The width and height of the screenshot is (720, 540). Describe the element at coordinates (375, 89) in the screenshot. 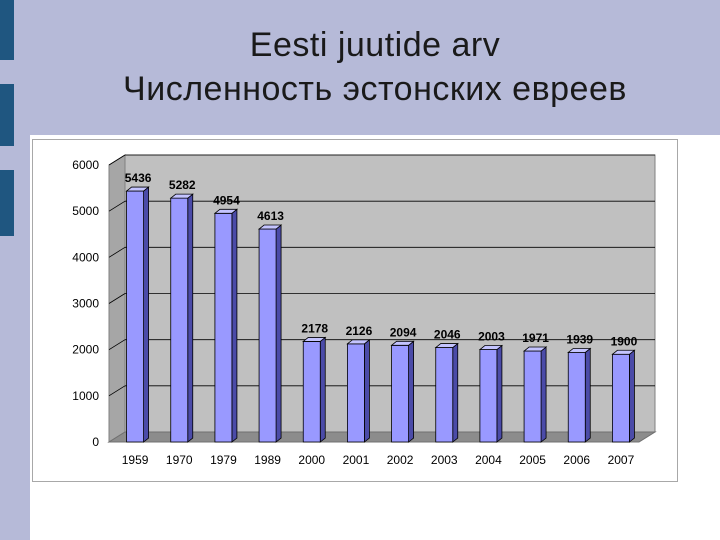

I see `slide-subtitle: Численность эстонских евреев` at that location.